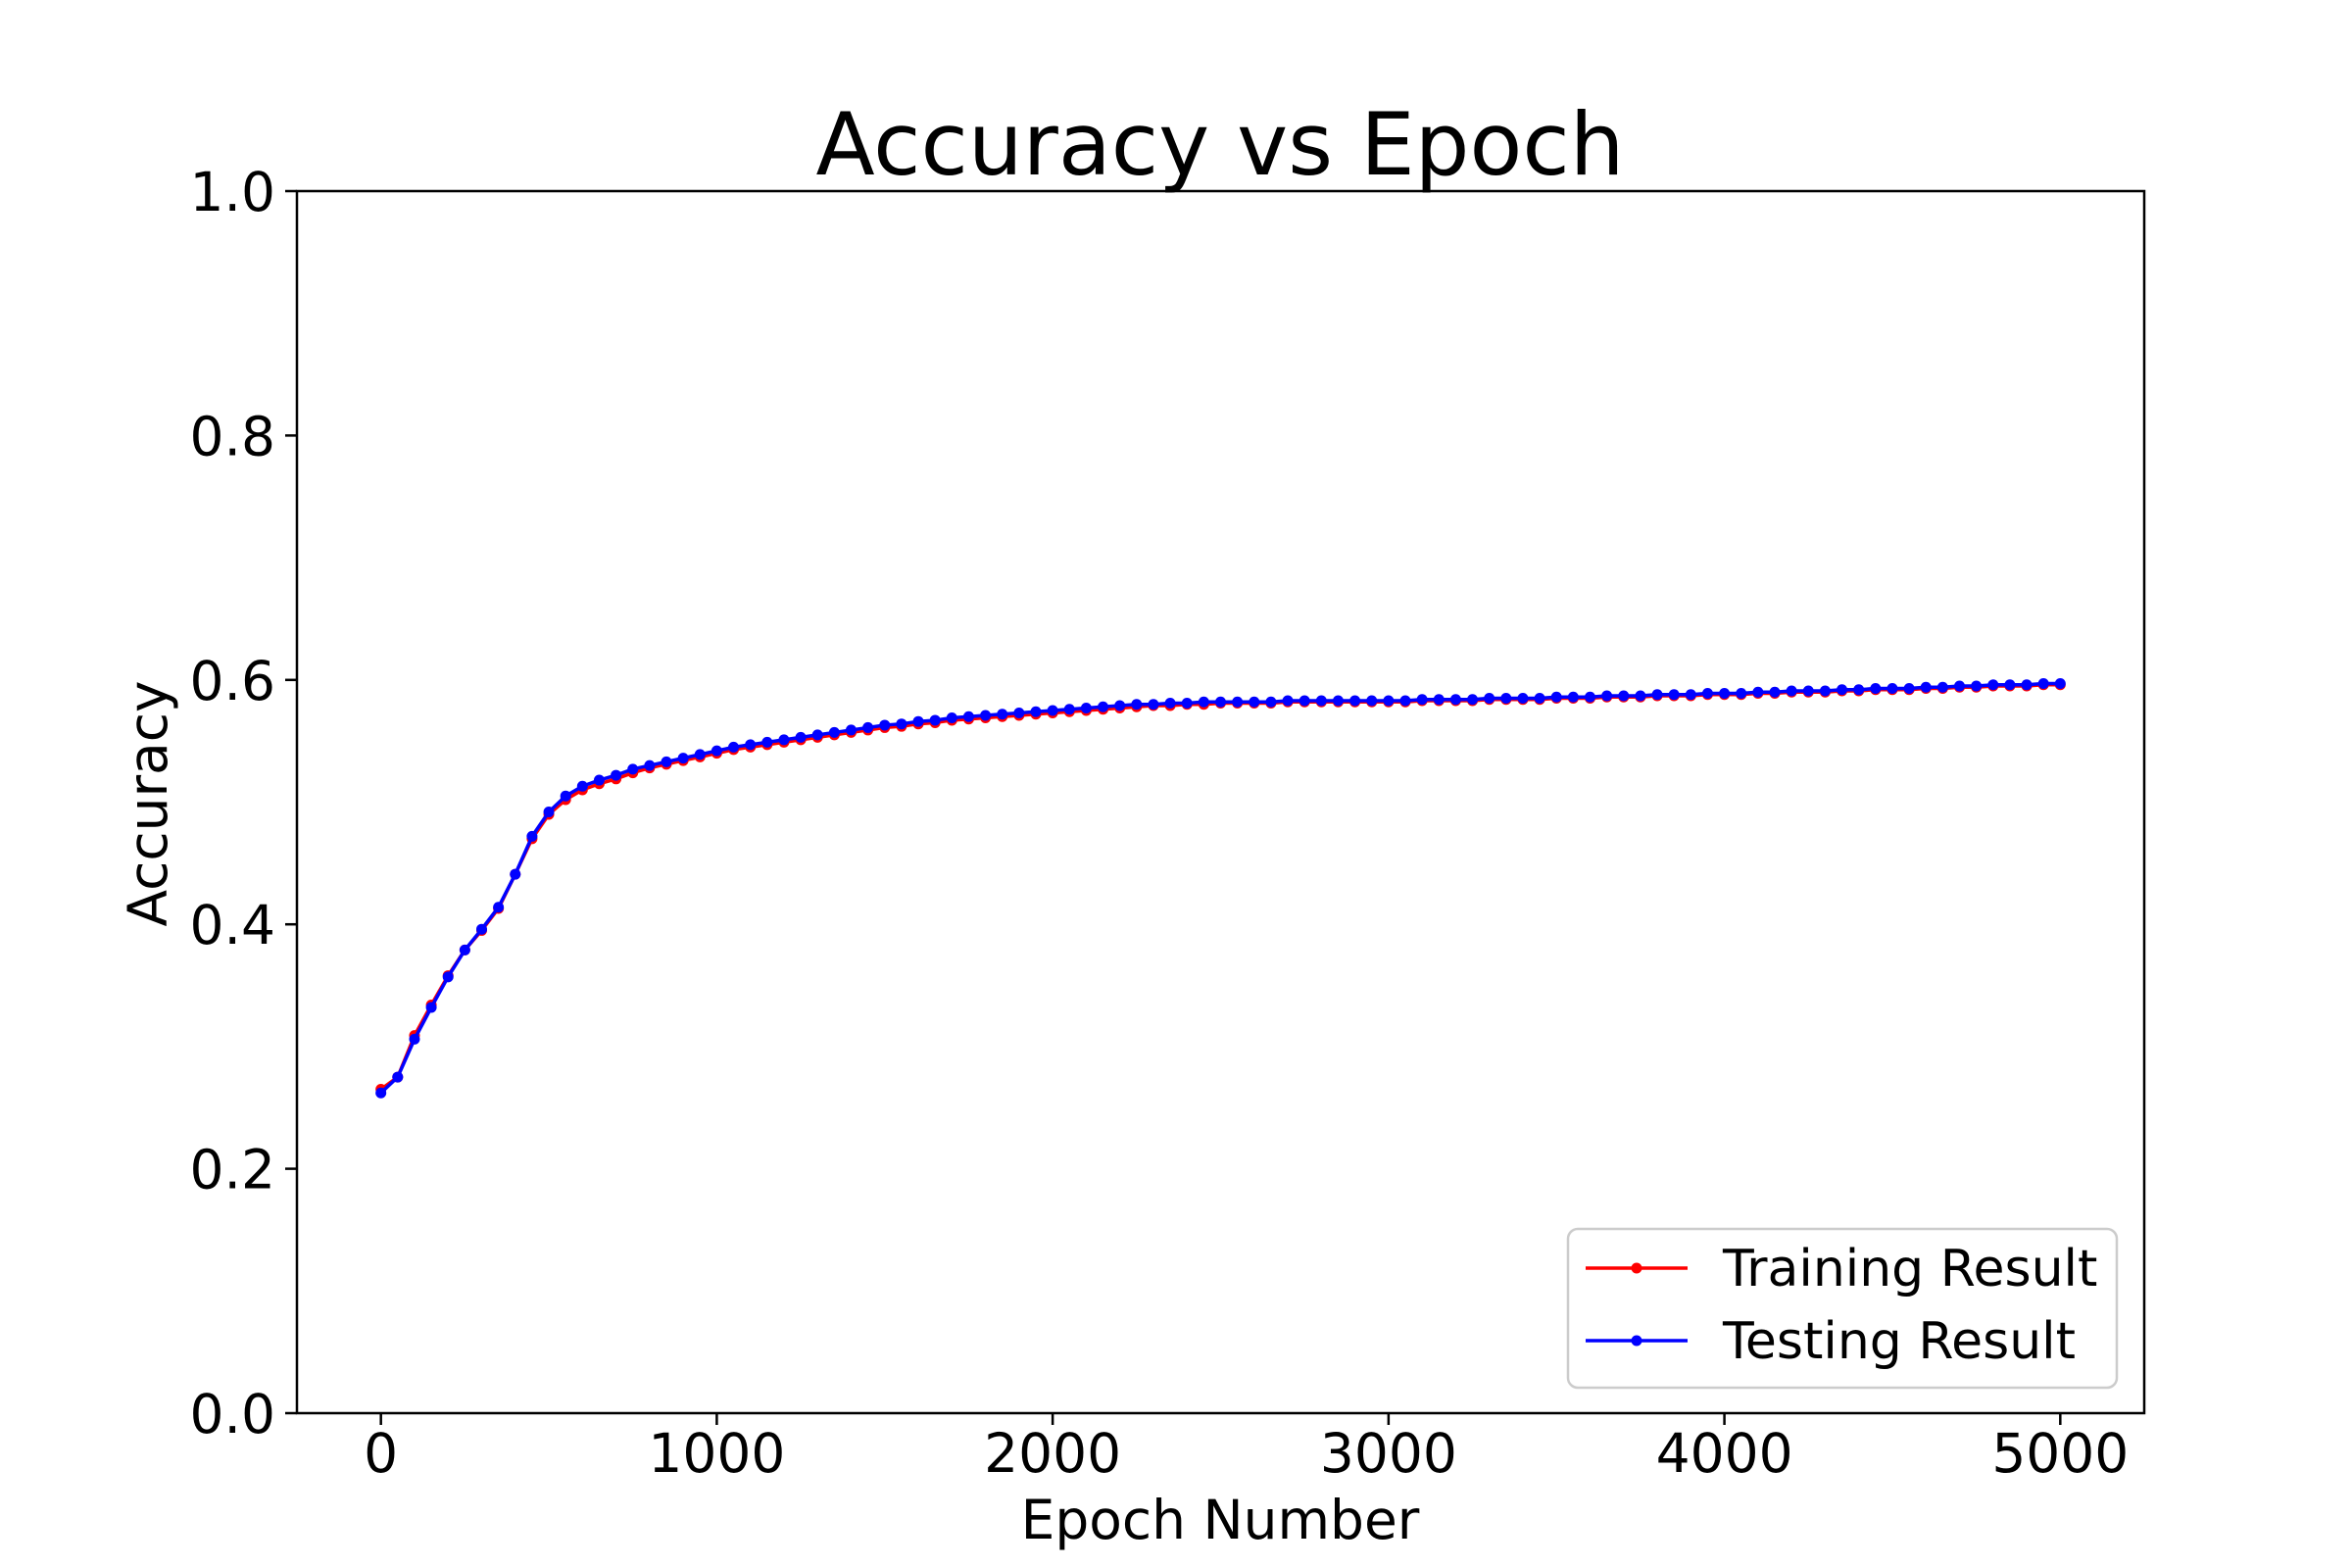 The width and height of the screenshot is (2352, 1568). What do you see at coordinates (148, 803) in the screenshot?
I see `y-axis-label: Accuracy` at bounding box center [148, 803].